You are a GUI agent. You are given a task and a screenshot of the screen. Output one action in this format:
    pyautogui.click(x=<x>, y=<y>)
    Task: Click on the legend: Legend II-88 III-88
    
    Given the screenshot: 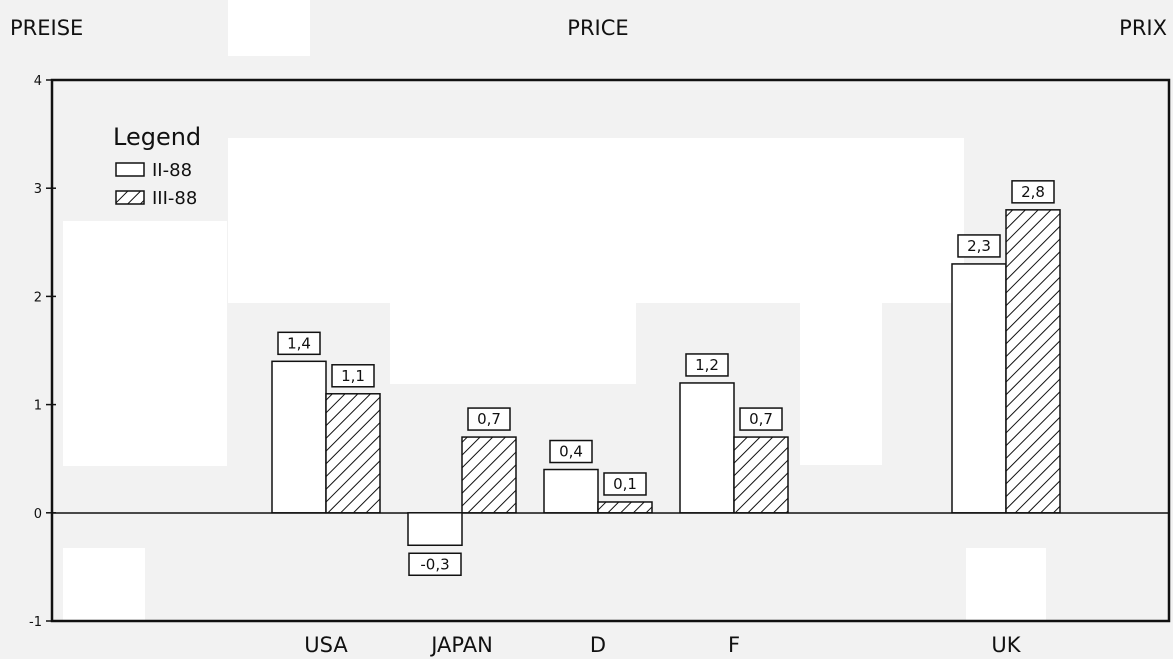 What is the action you would take?
    pyautogui.click(x=157, y=166)
    